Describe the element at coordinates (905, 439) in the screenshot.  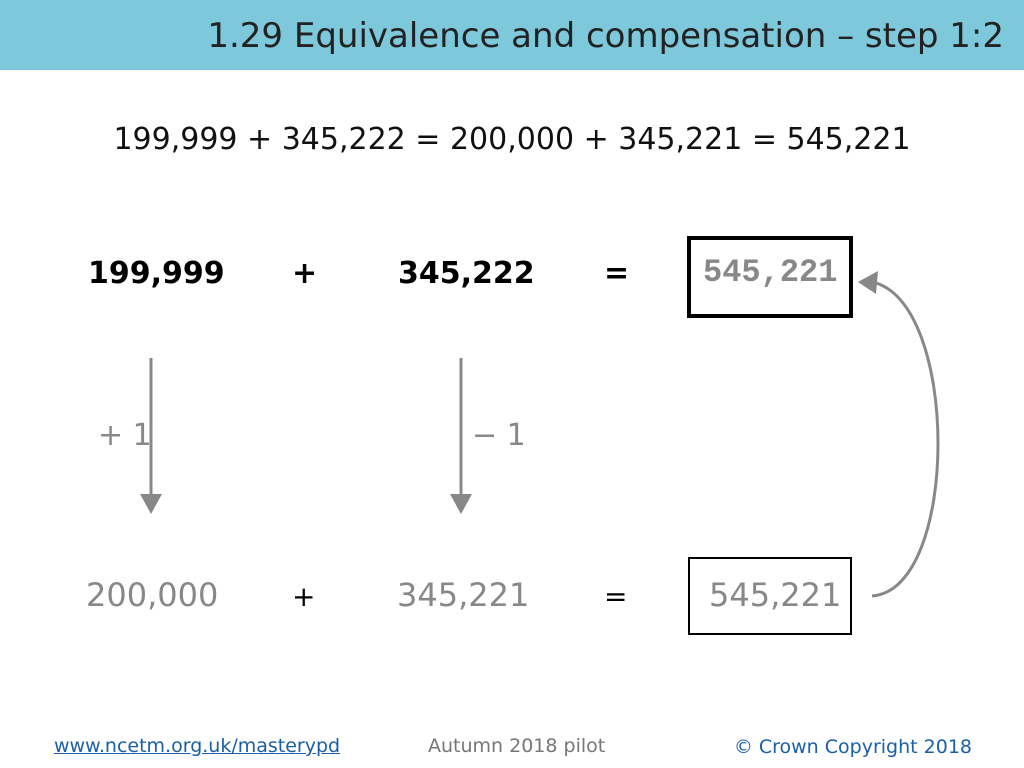
I see `curved-arrow` at that location.